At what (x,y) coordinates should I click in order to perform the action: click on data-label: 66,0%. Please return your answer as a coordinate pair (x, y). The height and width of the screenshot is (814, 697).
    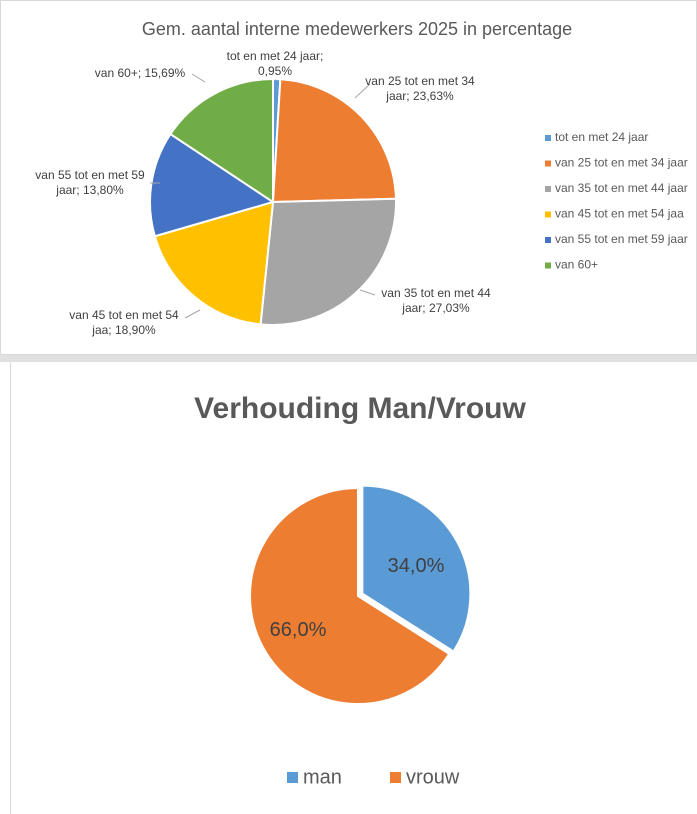
    Looking at the image, I should click on (298, 630).